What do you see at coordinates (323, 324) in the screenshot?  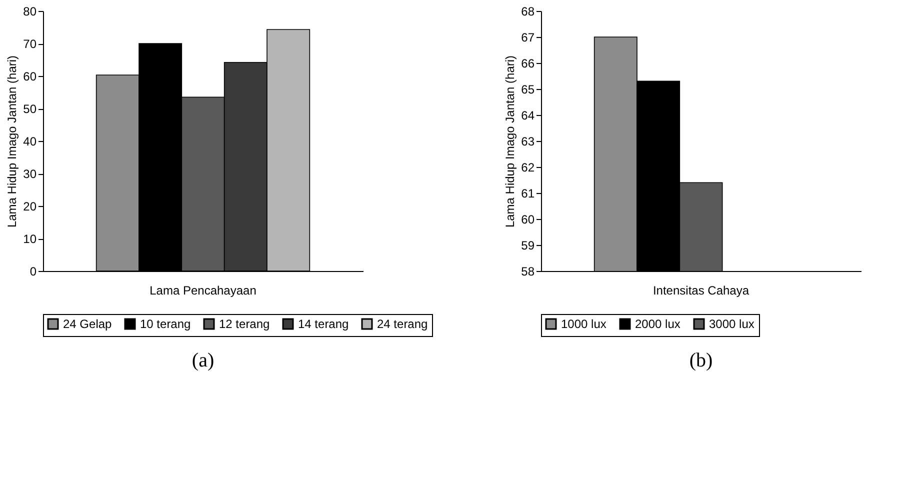 I see `legend-label: 14 terang` at bounding box center [323, 324].